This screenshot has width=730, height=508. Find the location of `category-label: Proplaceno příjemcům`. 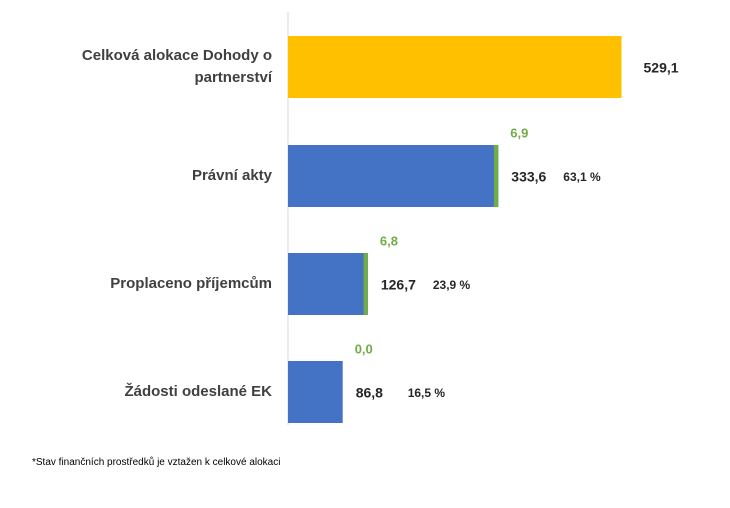

category-label: Proplaceno příjemcům is located at coordinates (191, 283).